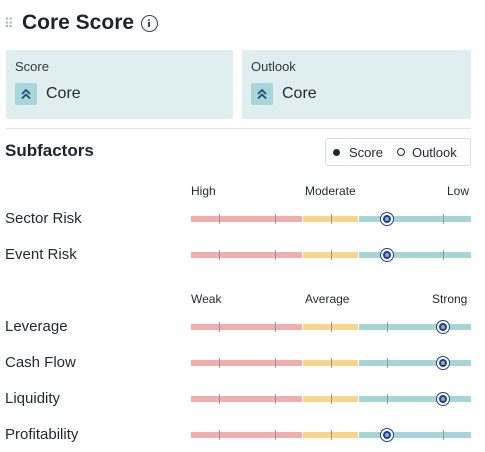 The height and width of the screenshot is (452, 485). I want to click on outlook-legend-ring-icon, so click(400, 152).